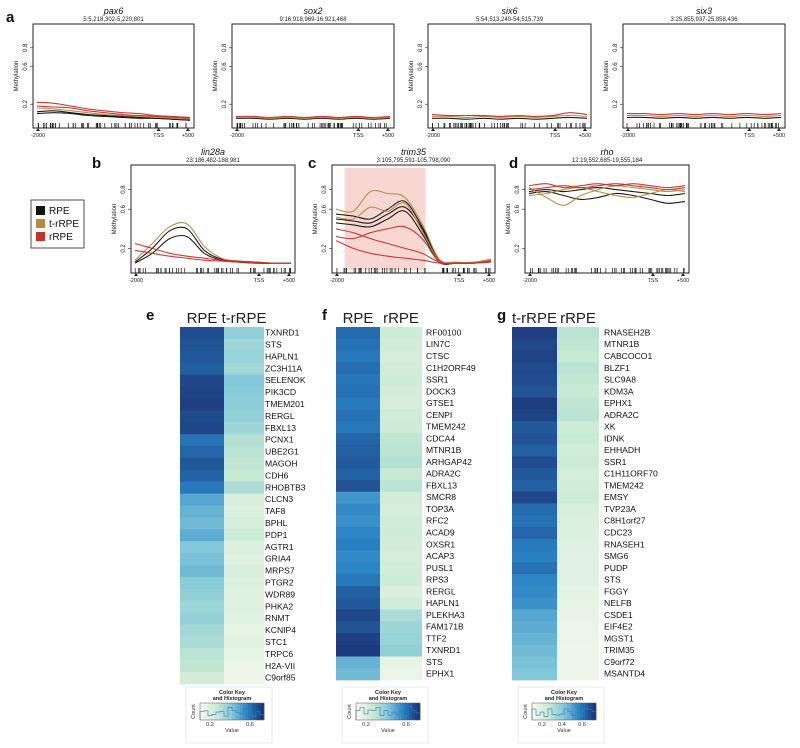 This screenshot has width=800, height=748. I want to click on gene-label-TXNRD1: TXNRD1, so click(443, 650).